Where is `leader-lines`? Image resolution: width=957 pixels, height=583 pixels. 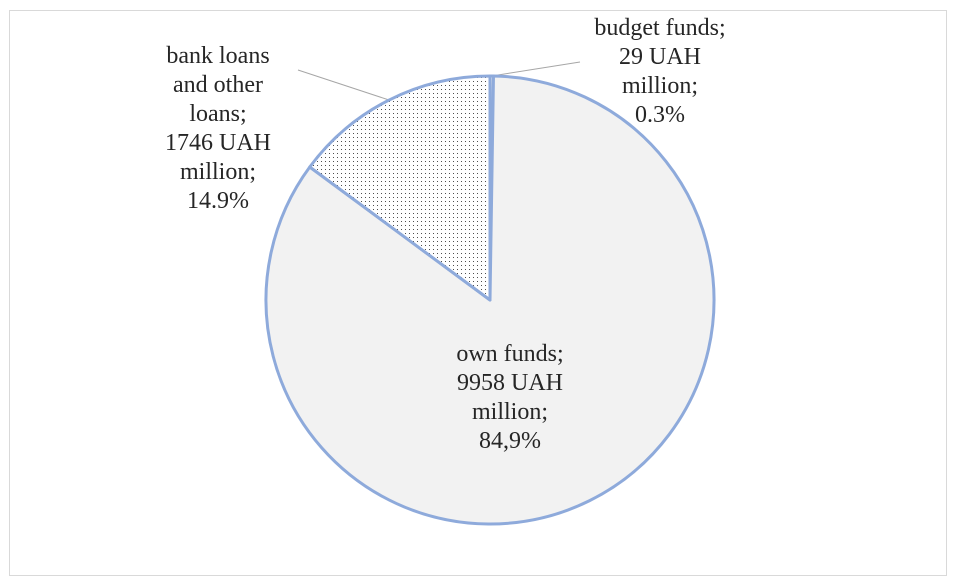
leader-lines is located at coordinates (439, 81).